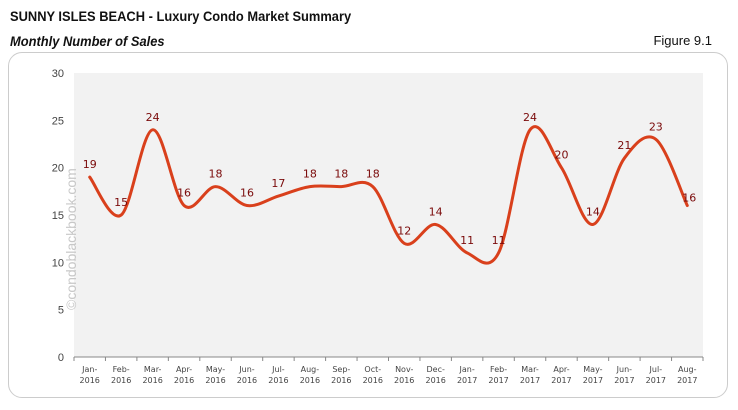  I want to click on y-tick-label: 30, so click(58, 74).